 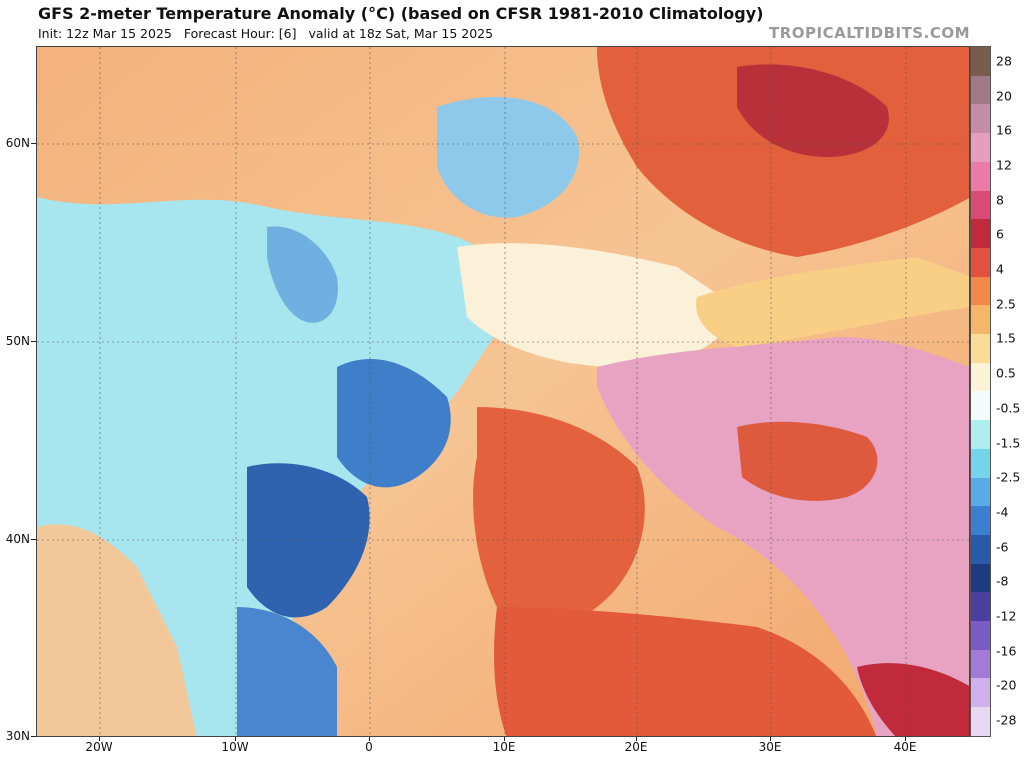 What do you see at coordinates (504, 747) in the screenshot?
I see `lon-label-10e: 10E` at bounding box center [504, 747].